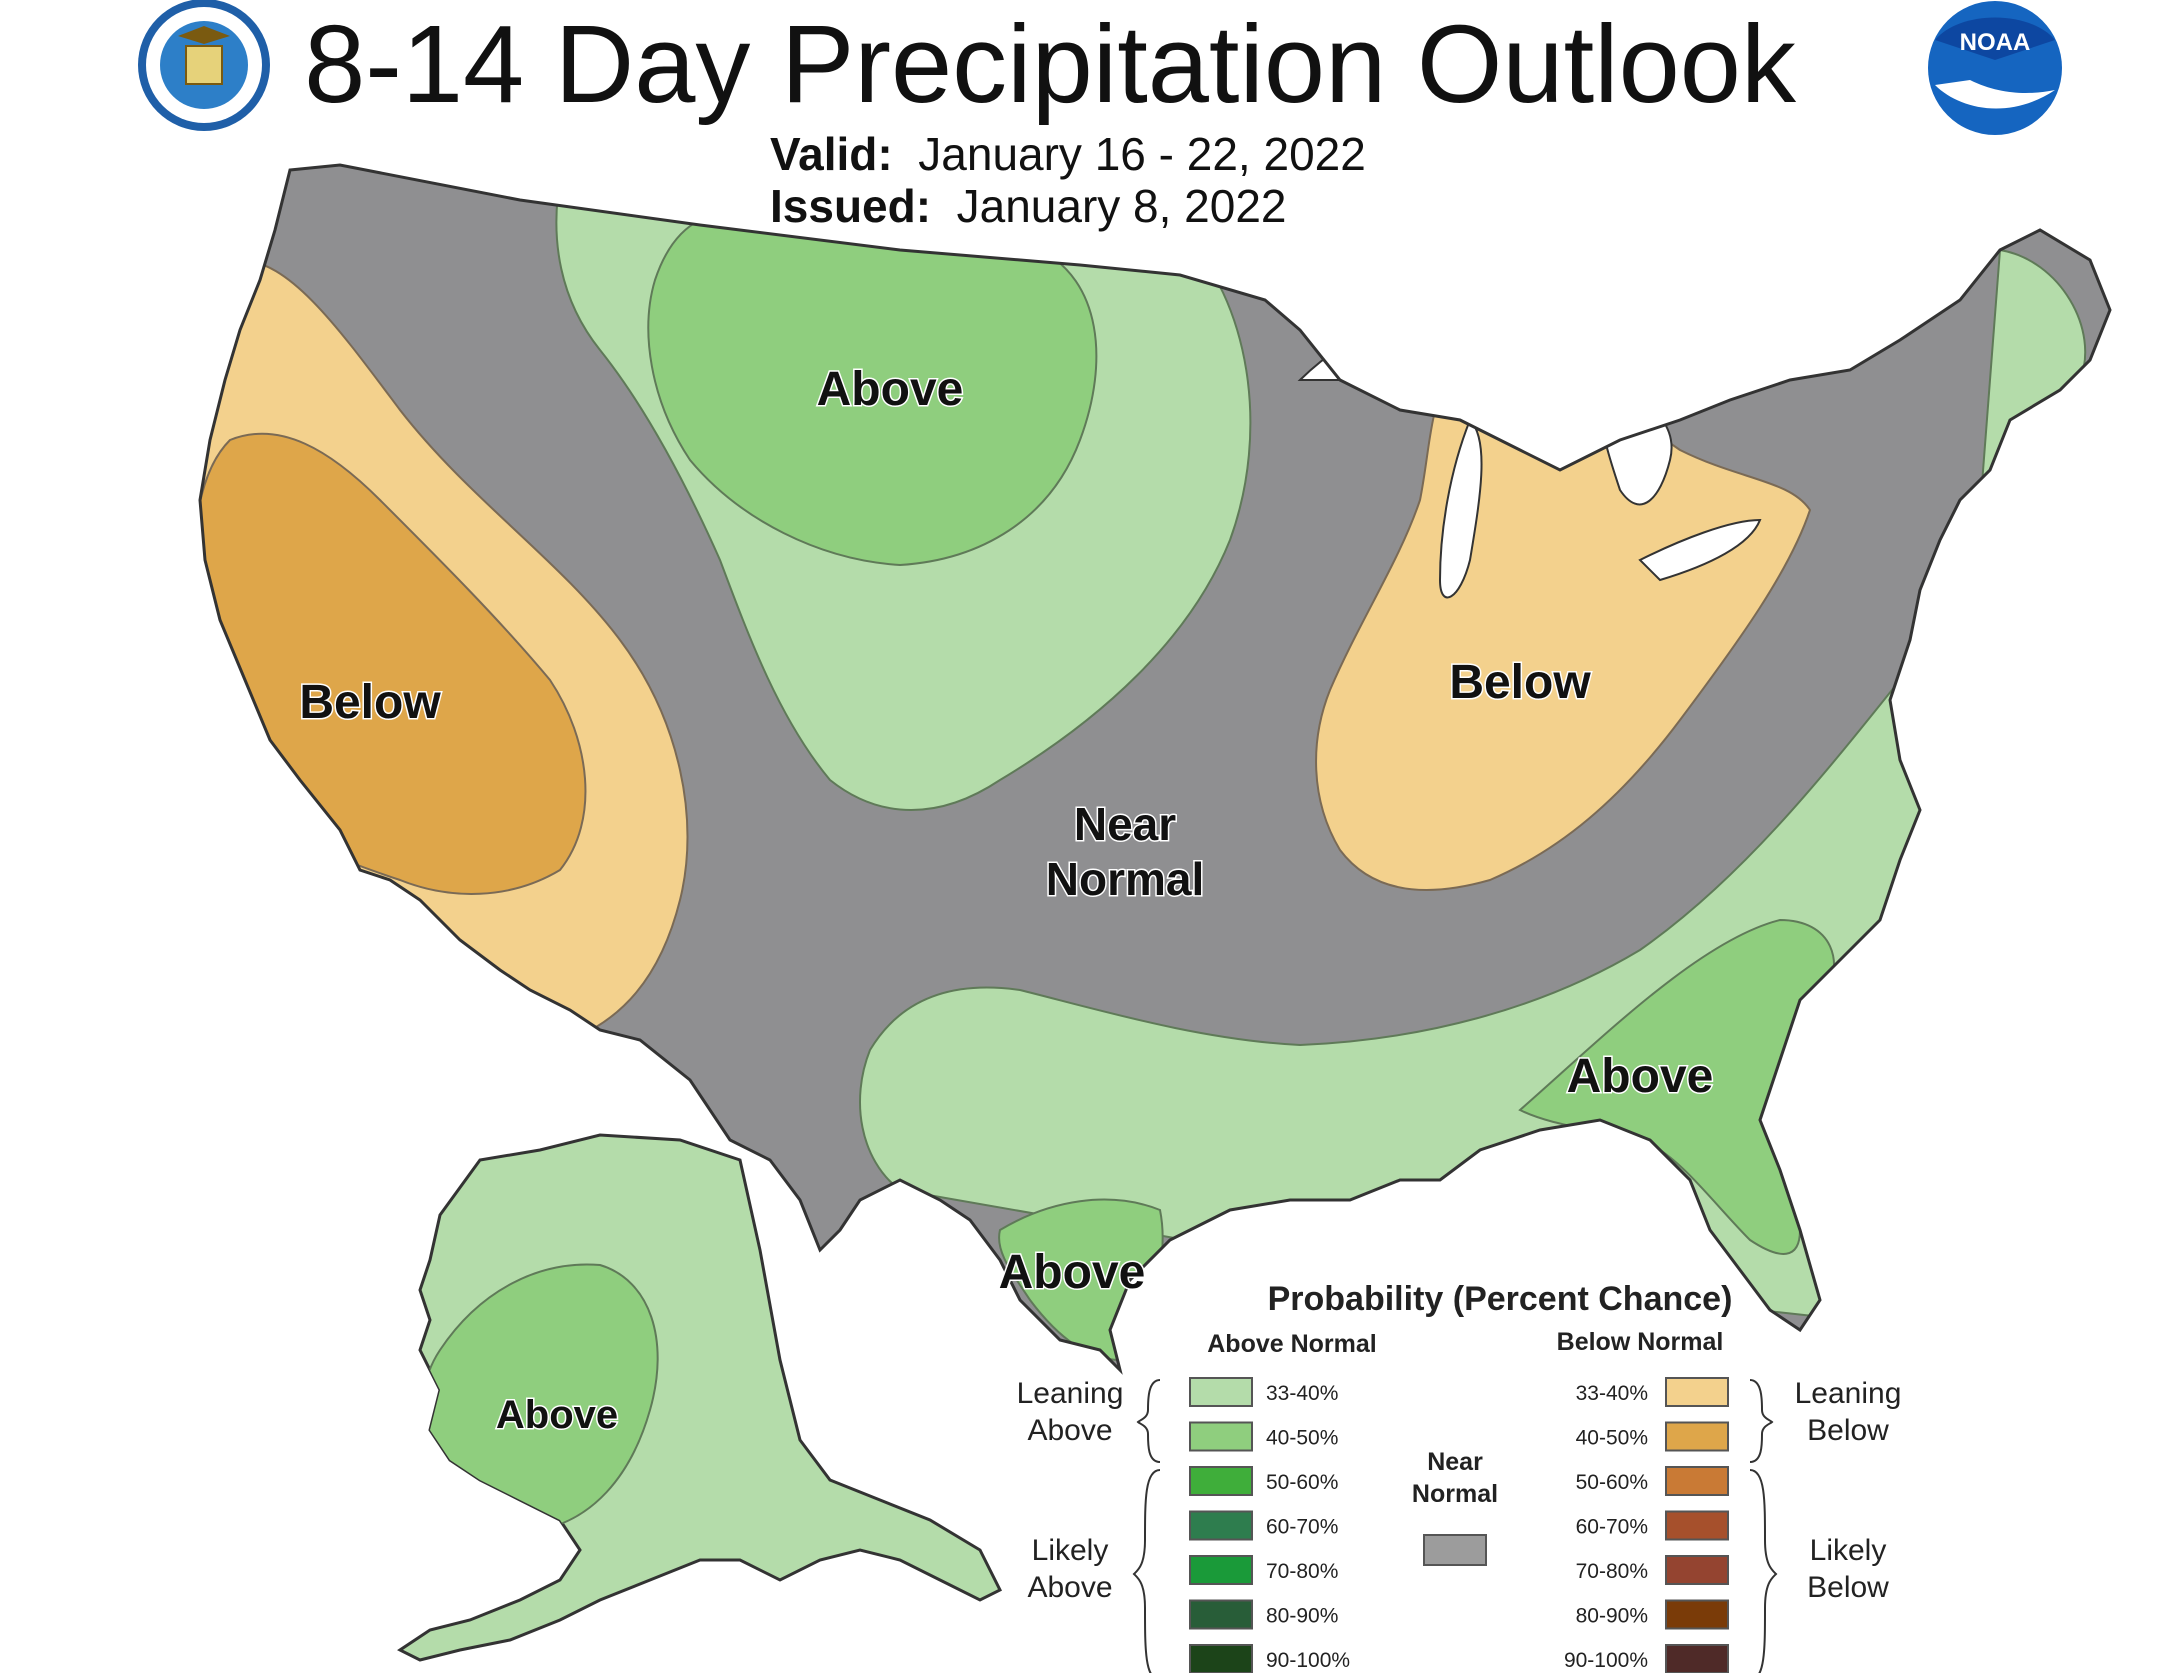  What do you see at coordinates (1302, 1616) in the screenshot?
I see `legend-above-range-6: 80-90%` at bounding box center [1302, 1616].